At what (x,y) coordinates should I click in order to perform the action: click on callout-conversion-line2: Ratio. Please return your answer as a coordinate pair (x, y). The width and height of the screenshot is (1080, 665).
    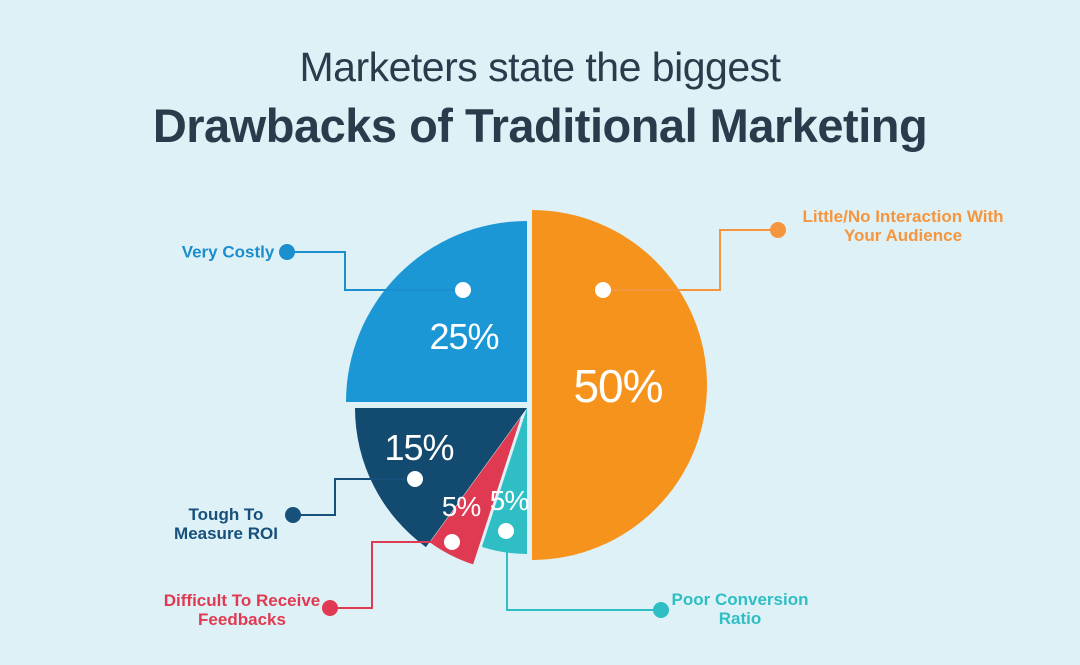
    Looking at the image, I should click on (740, 618).